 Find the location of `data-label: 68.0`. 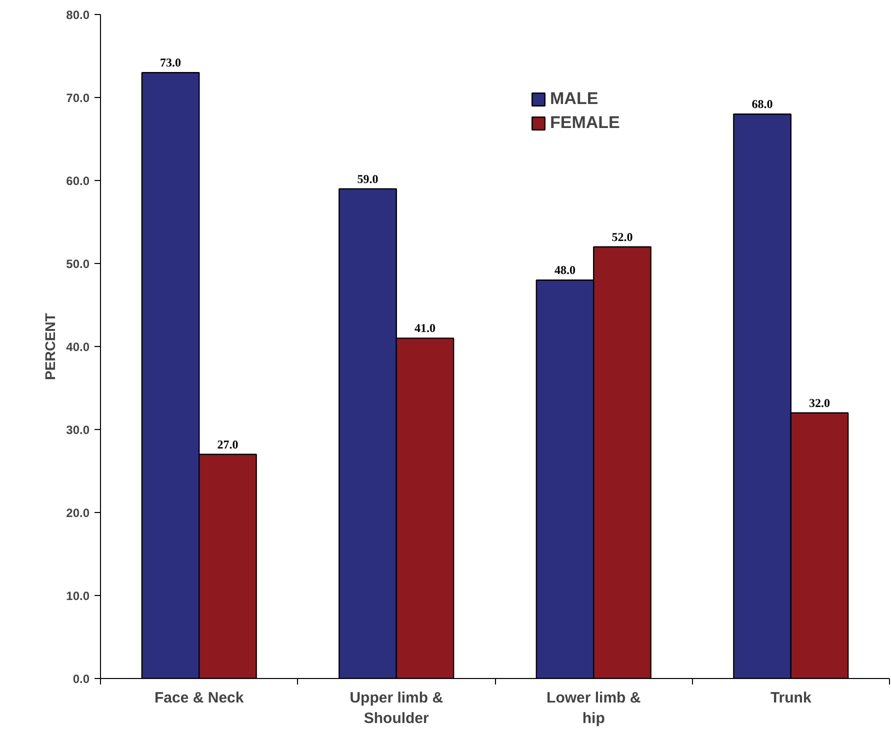

data-label: 68.0 is located at coordinates (762, 104).